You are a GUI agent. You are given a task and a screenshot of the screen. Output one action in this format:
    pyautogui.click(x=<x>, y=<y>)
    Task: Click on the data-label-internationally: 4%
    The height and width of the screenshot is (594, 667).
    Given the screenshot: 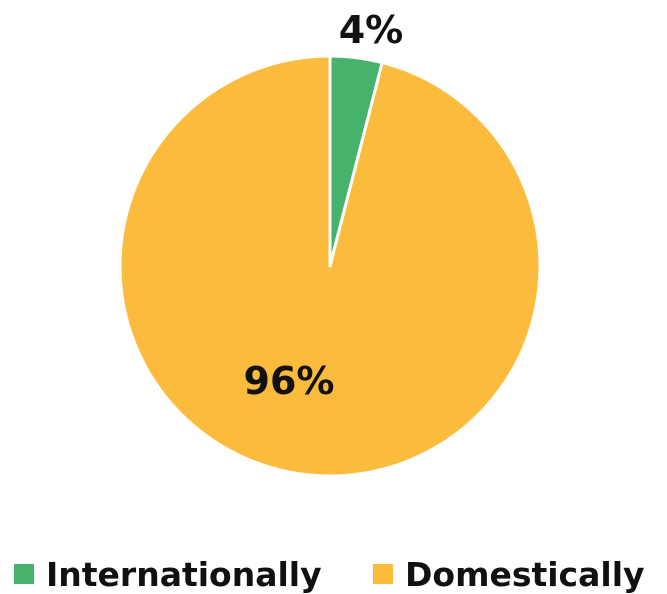 What is the action you would take?
    pyautogui.click(x=371, y=30)
    